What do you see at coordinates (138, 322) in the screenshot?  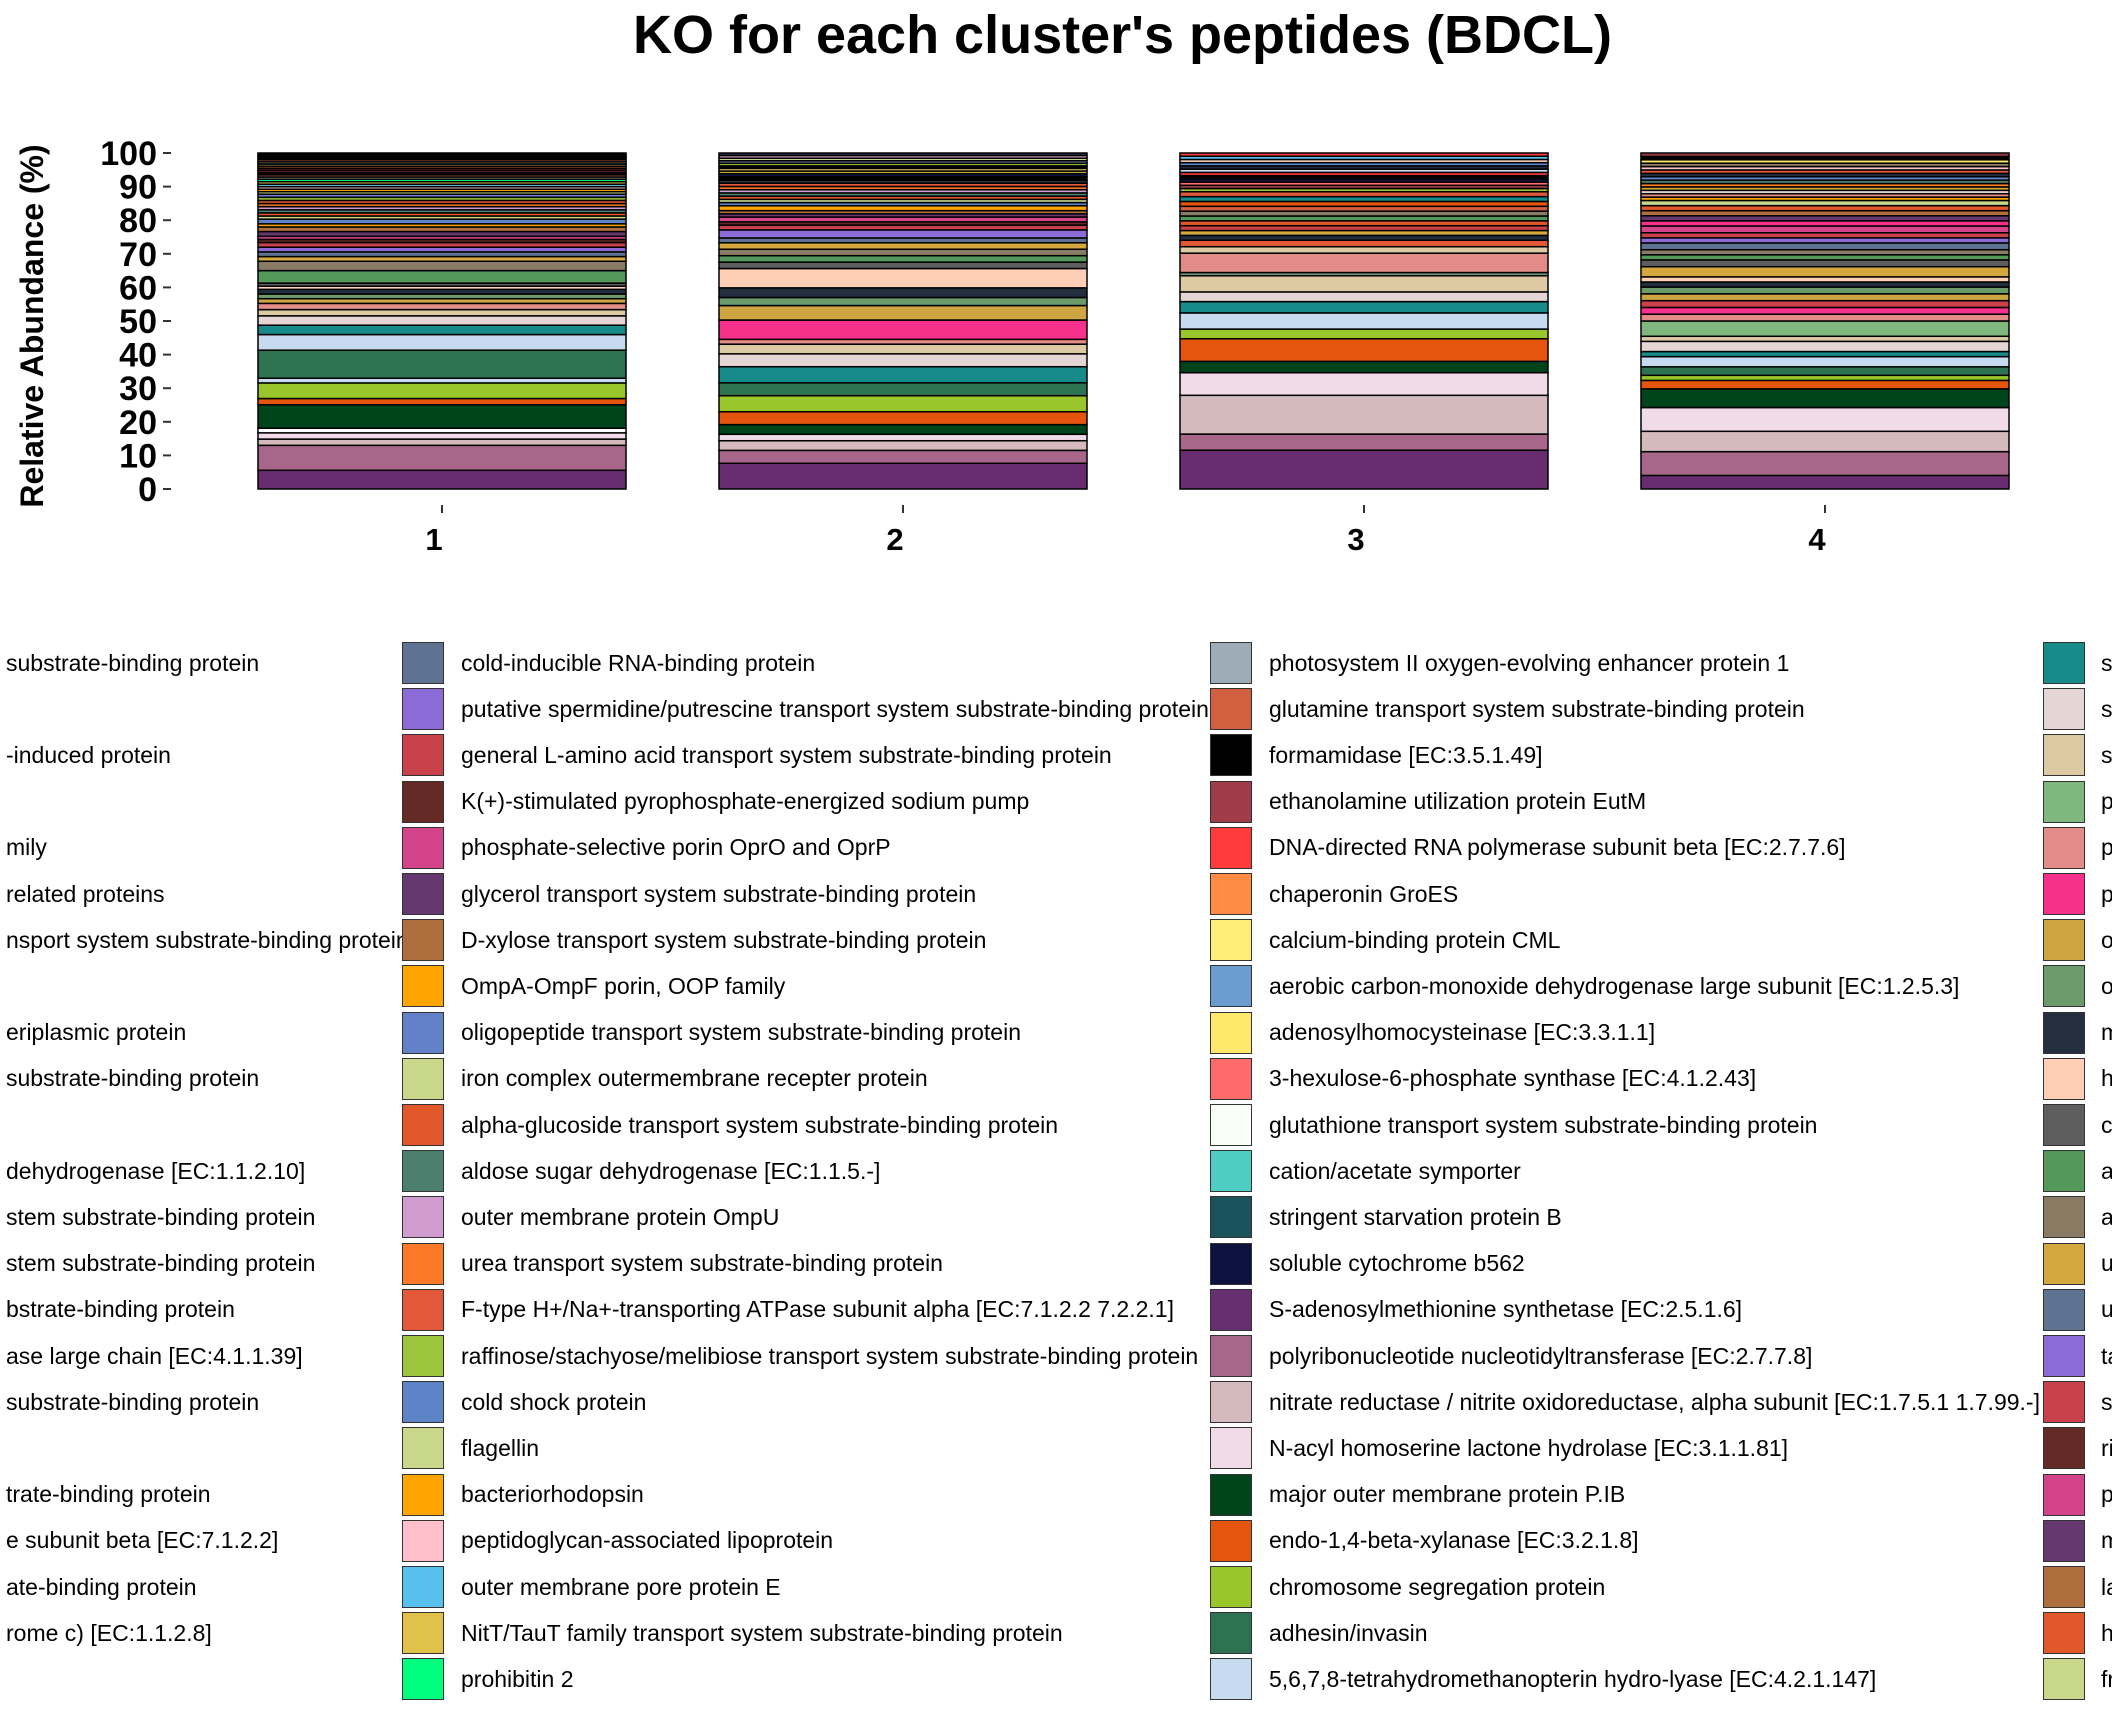 I see `y-tick-label: 50` at bounding box center [138, 322].